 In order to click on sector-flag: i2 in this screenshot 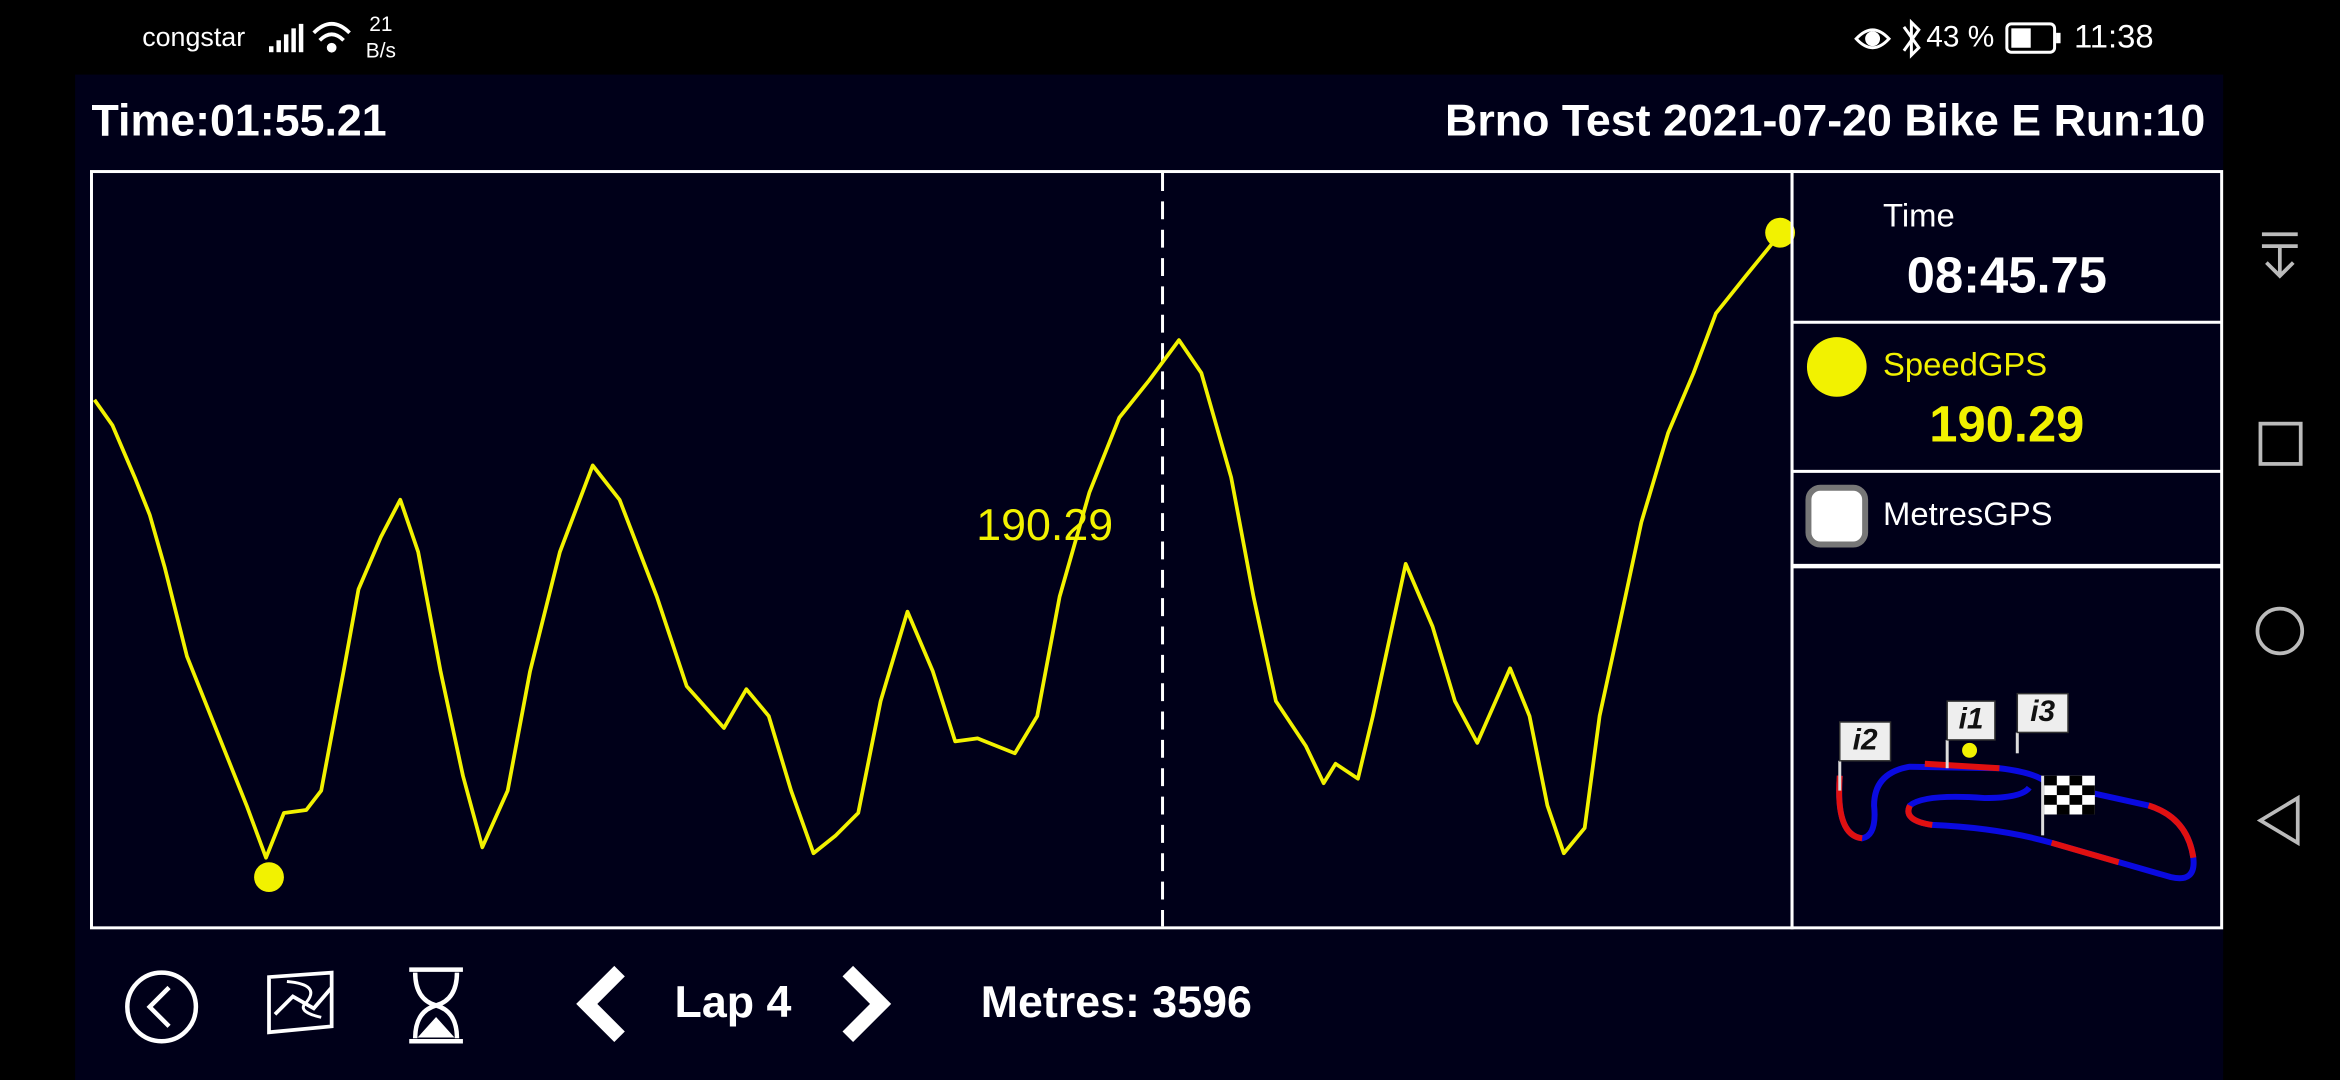, I will do `click(1865, 756)`.